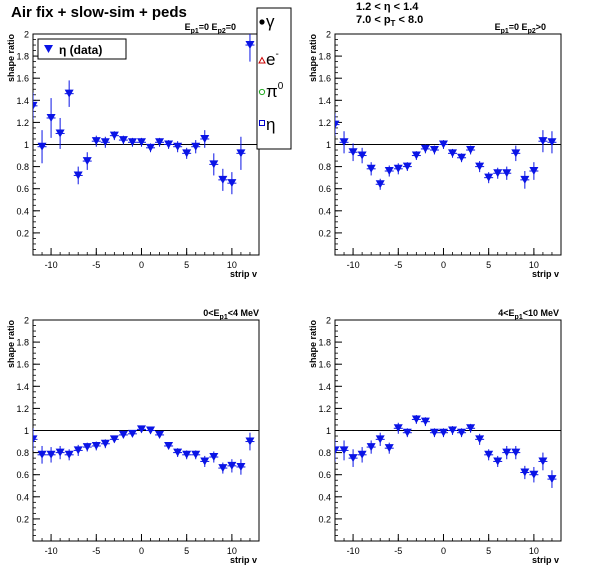 Image resolution: width=596 pixels, height=572 pixels. Describe the element at coordinates (520, 28) in the screenshot. I see `panel-label: Ep1=0 Ep2>0` at that location.